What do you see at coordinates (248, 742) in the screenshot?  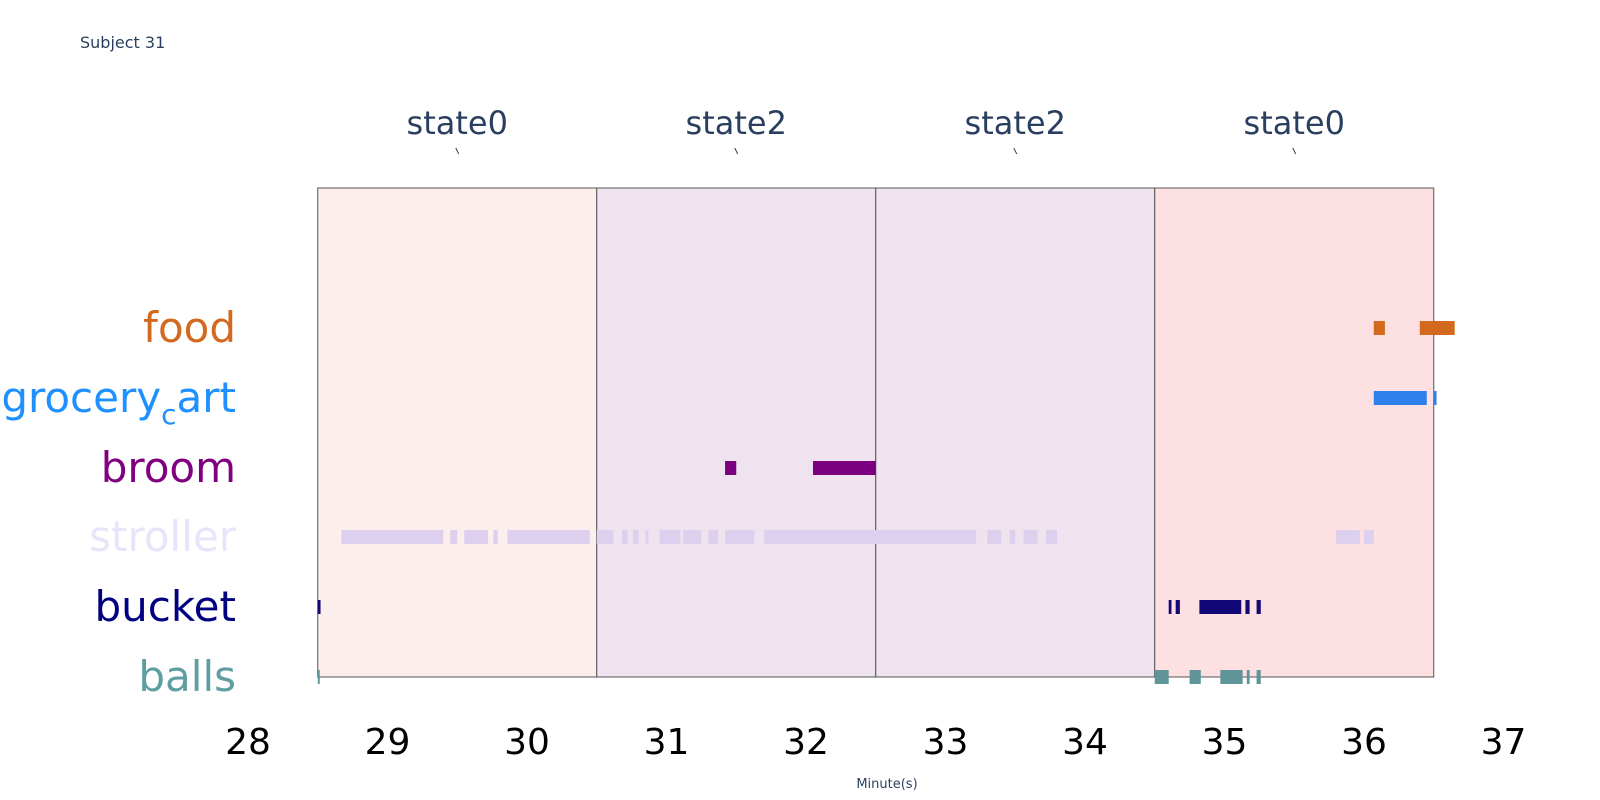 I see `x-tick-28: 28` at bounding box center [248, 742].